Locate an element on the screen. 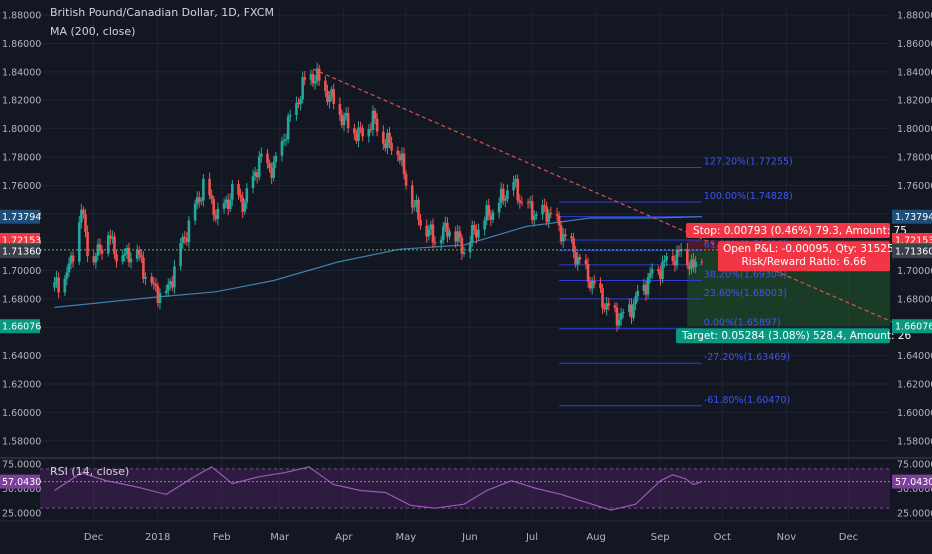 This screenshot has height=554, width=932. price-badge-right-text: 1.66076 is located at coordinates (913, 327).